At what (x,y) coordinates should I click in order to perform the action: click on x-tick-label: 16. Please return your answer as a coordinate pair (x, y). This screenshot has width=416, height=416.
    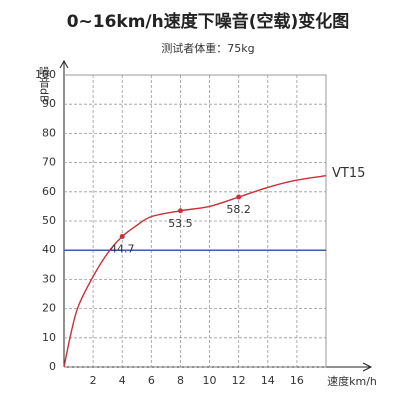
    Looking at the image, I should click on (297, 380).